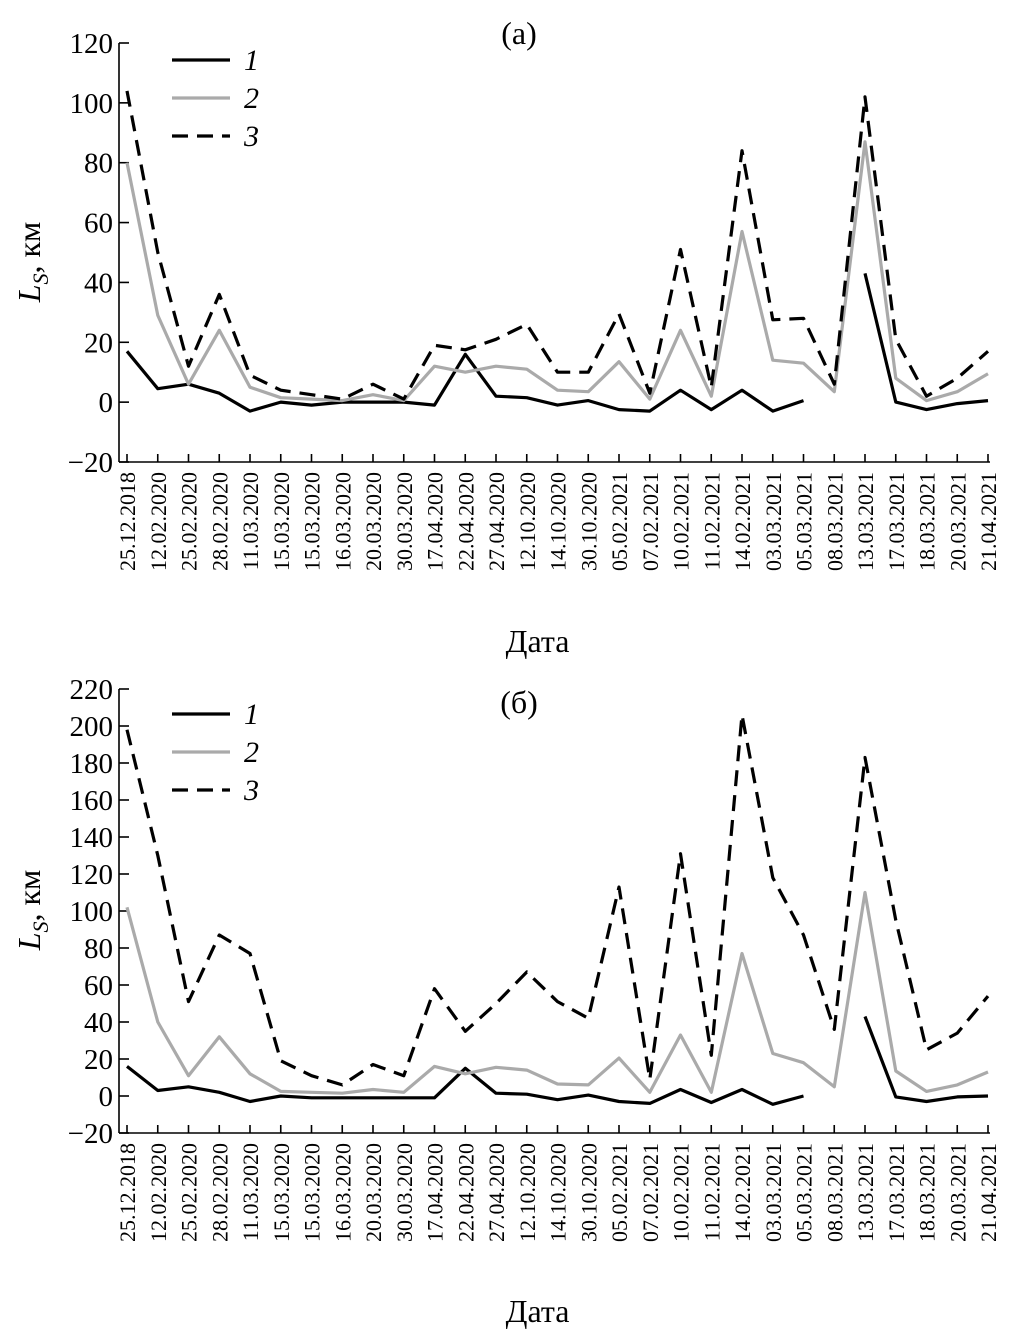 This screenshot has width=1010, height=1332. Describe the element at coordinates (92, 764) in the screenshot. I see `y-tick-label: 180` at that location.